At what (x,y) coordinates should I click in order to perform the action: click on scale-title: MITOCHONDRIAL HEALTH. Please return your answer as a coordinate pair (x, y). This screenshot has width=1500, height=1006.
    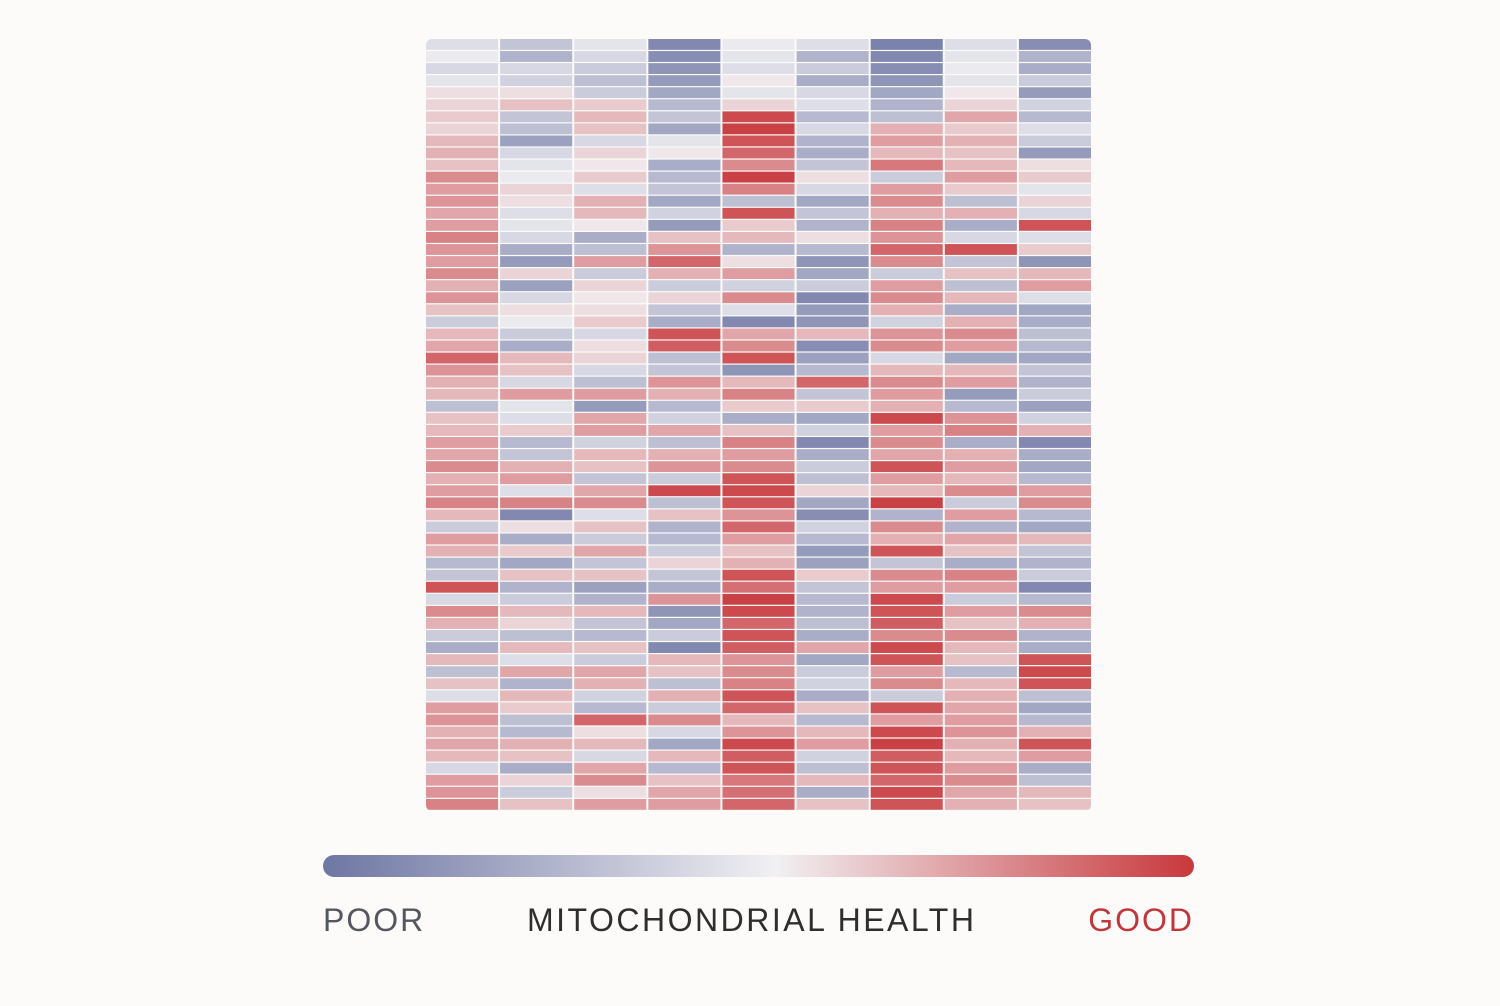
    Looking at the image, I should click on (752, 920).